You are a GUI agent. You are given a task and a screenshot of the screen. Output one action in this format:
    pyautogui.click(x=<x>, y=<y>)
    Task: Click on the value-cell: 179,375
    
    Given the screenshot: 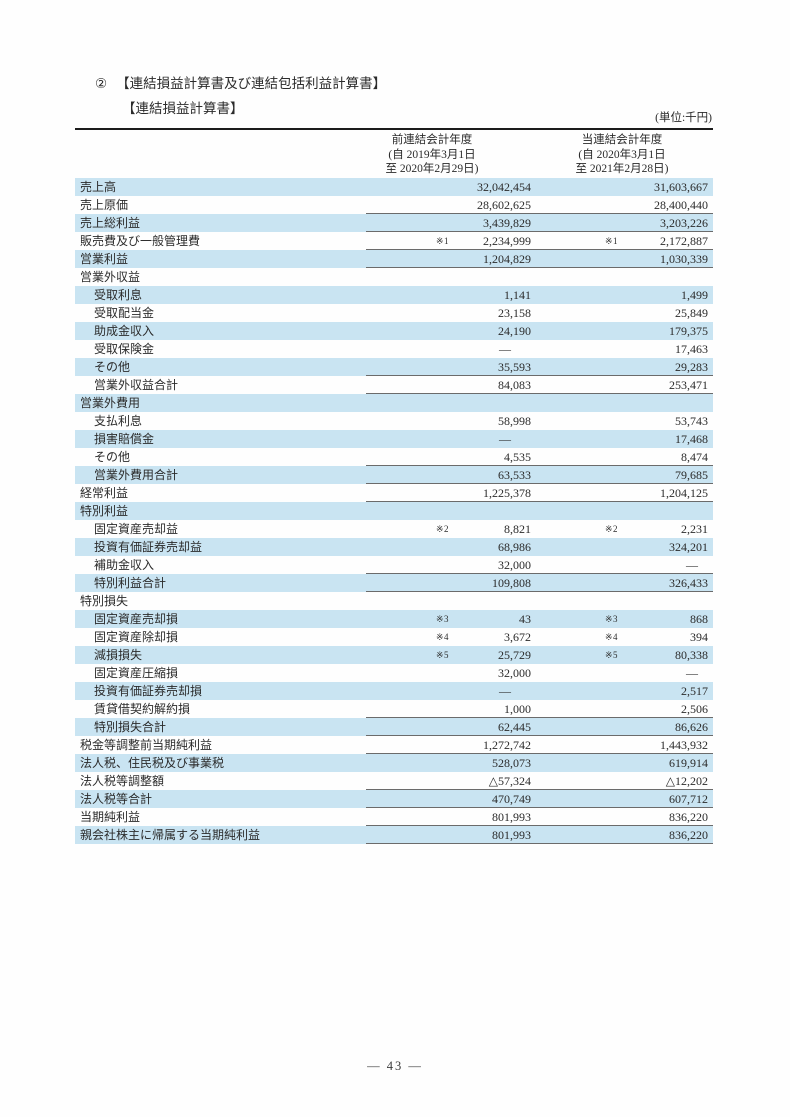 What is the action you would take?
    pyautogui.click(x=688, y=331)
    